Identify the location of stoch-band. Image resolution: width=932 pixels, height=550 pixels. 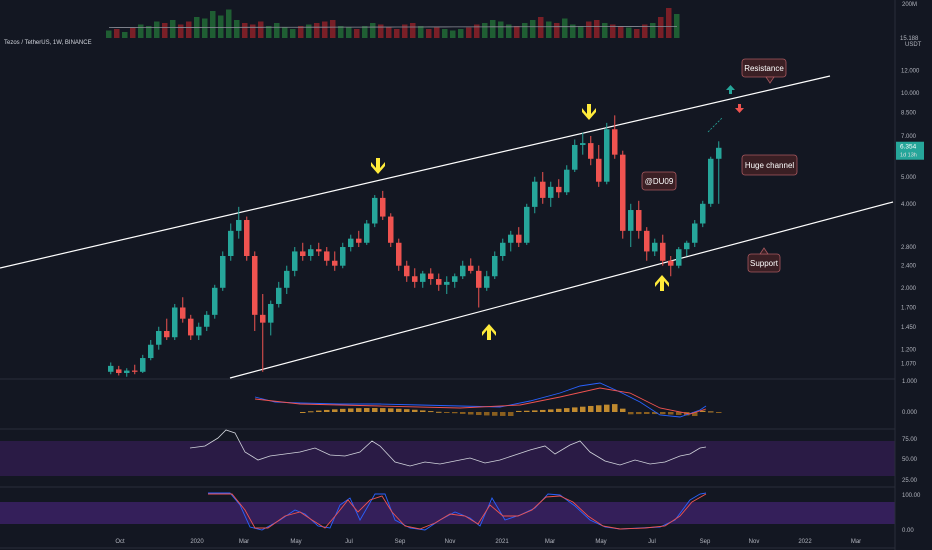
(447, 513).